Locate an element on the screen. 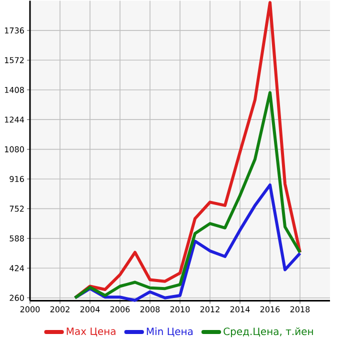 Image resolution: width=345 pixels, height=341 pixels. y-tick-label: 1244 is located at coordinates (14, 119).